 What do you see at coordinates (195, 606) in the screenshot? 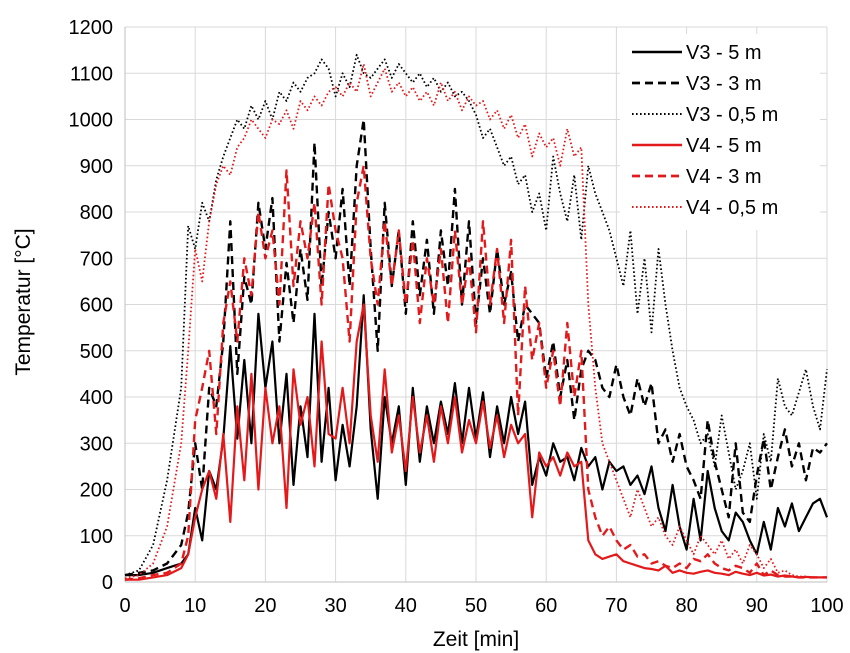
I see `x-tick-label: 10` at bounding box center [195, 606].